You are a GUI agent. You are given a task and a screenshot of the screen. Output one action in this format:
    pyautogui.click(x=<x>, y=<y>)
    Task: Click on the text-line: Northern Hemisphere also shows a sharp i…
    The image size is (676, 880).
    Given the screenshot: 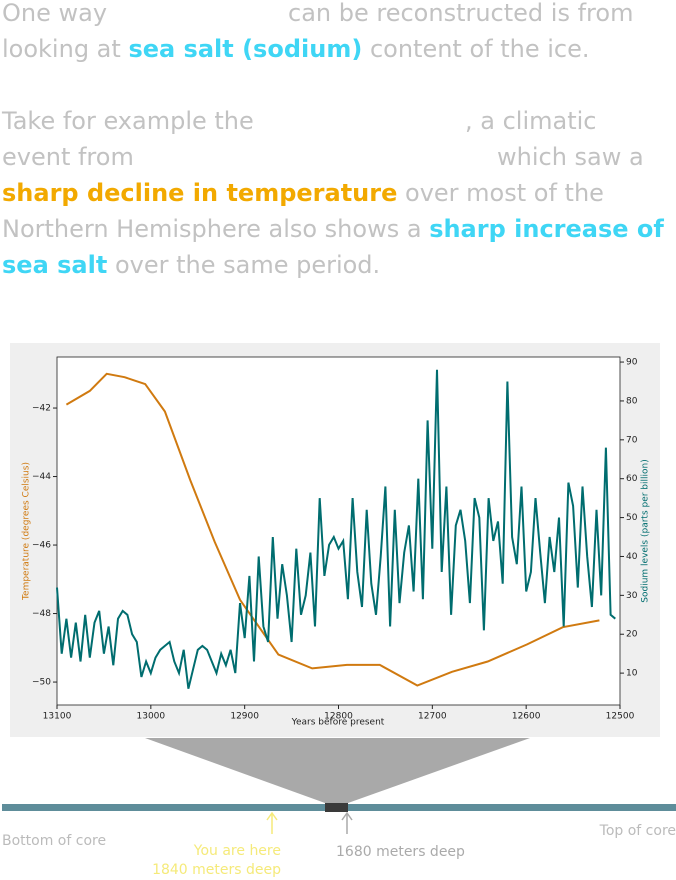 What is the action you would take?
    pyautogui.click(x=333, y=229)
    